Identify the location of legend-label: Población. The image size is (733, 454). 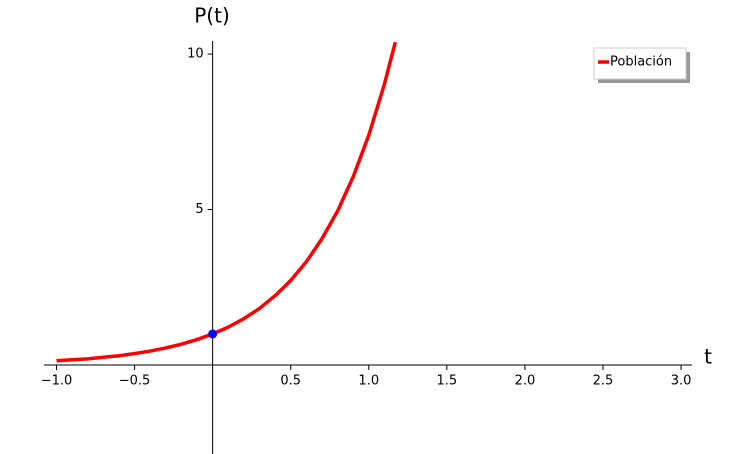
(641, 62).